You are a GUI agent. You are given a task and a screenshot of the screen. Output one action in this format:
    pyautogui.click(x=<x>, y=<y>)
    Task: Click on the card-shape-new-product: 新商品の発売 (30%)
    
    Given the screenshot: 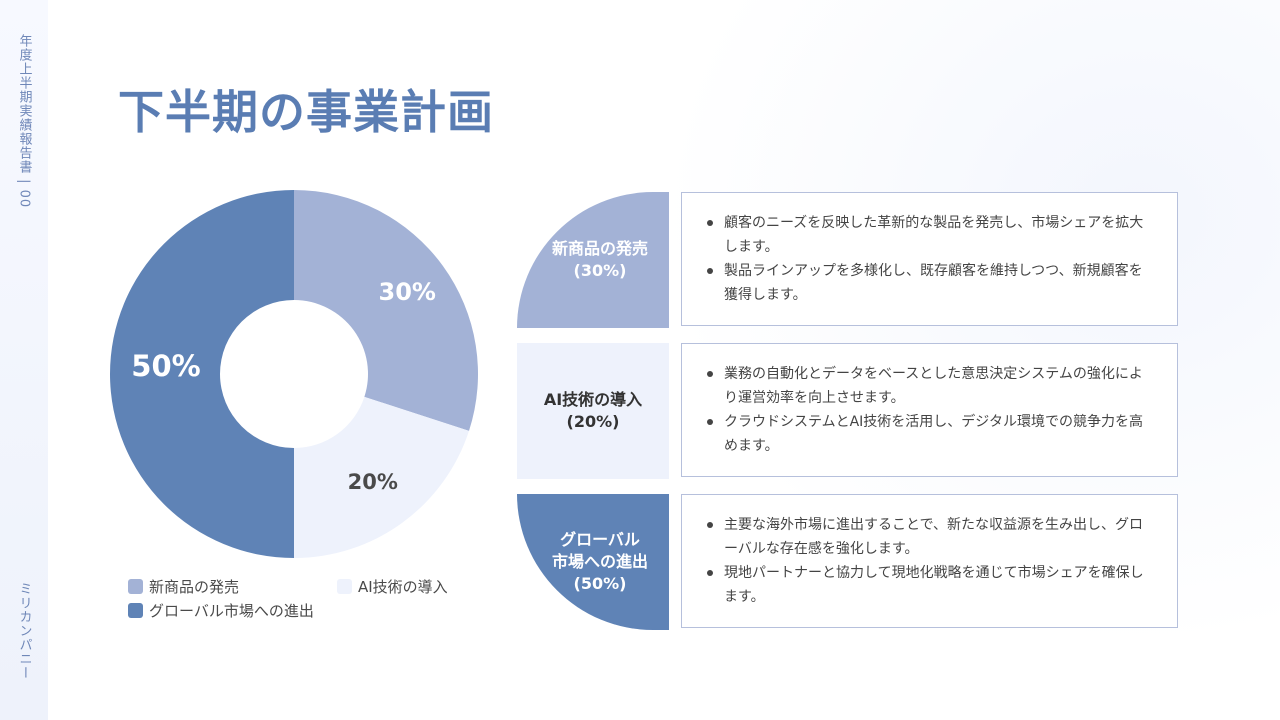 What is the action you would take?
    pyautogui.click(x=593, y=260)
    